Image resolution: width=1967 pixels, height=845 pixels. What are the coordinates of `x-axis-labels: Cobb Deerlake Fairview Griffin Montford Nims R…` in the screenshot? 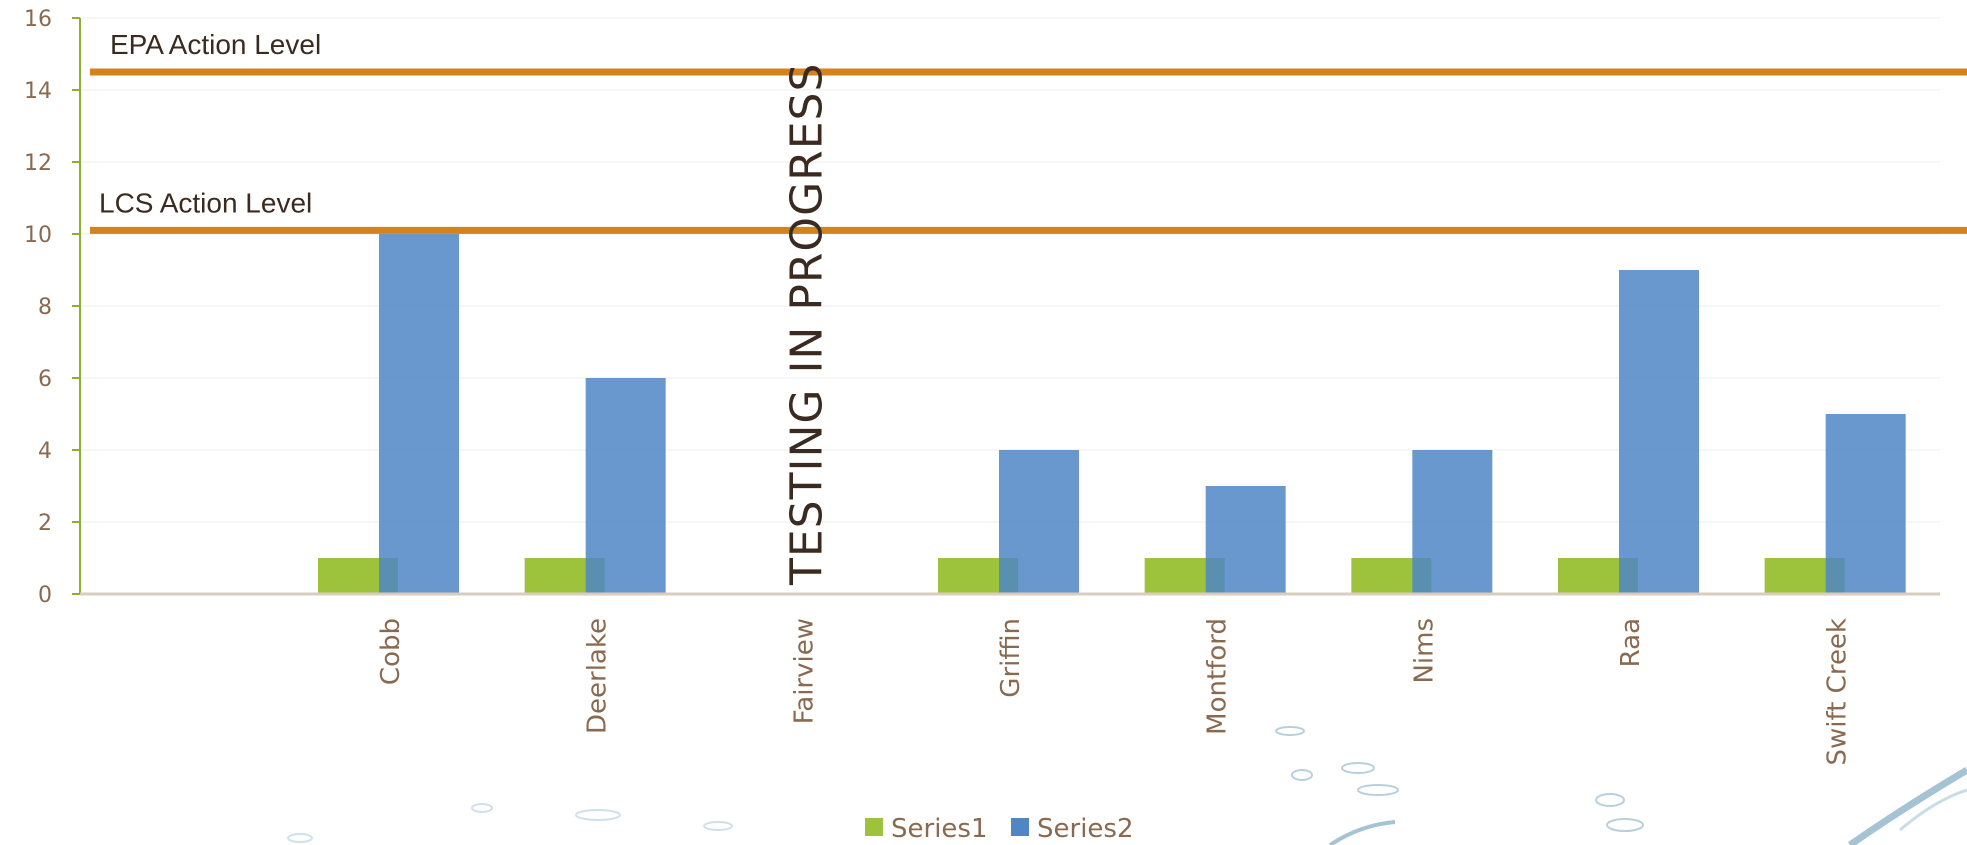 It's located at (1114, 691).